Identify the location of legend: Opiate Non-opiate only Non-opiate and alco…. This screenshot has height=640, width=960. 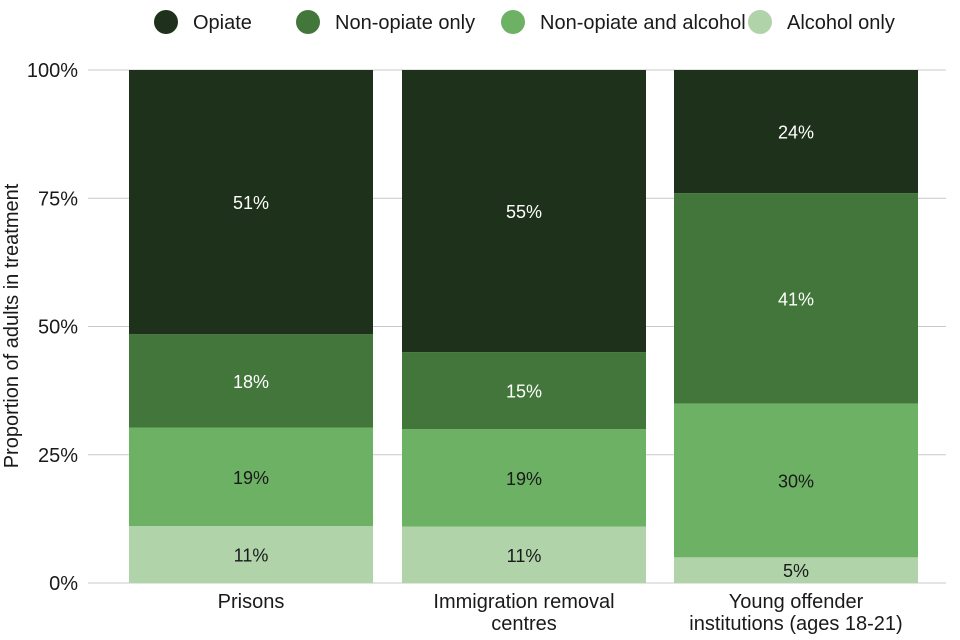
(524, 22).